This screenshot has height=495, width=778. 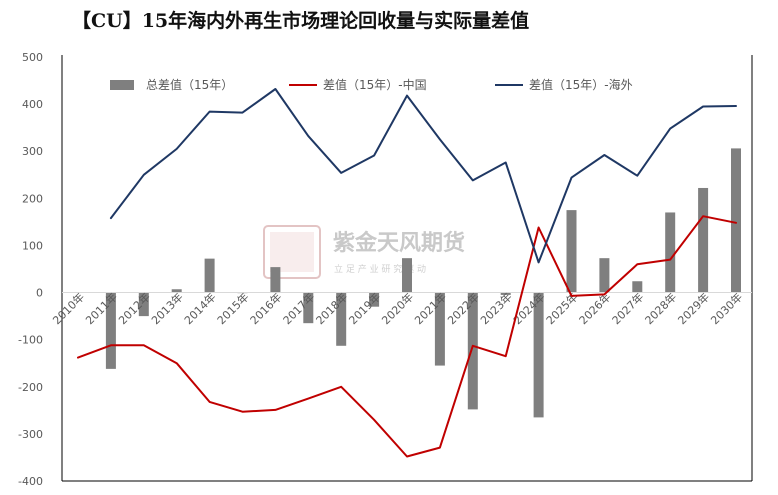 I want to click on bar-total-2021年, so click(x=439, y=329).